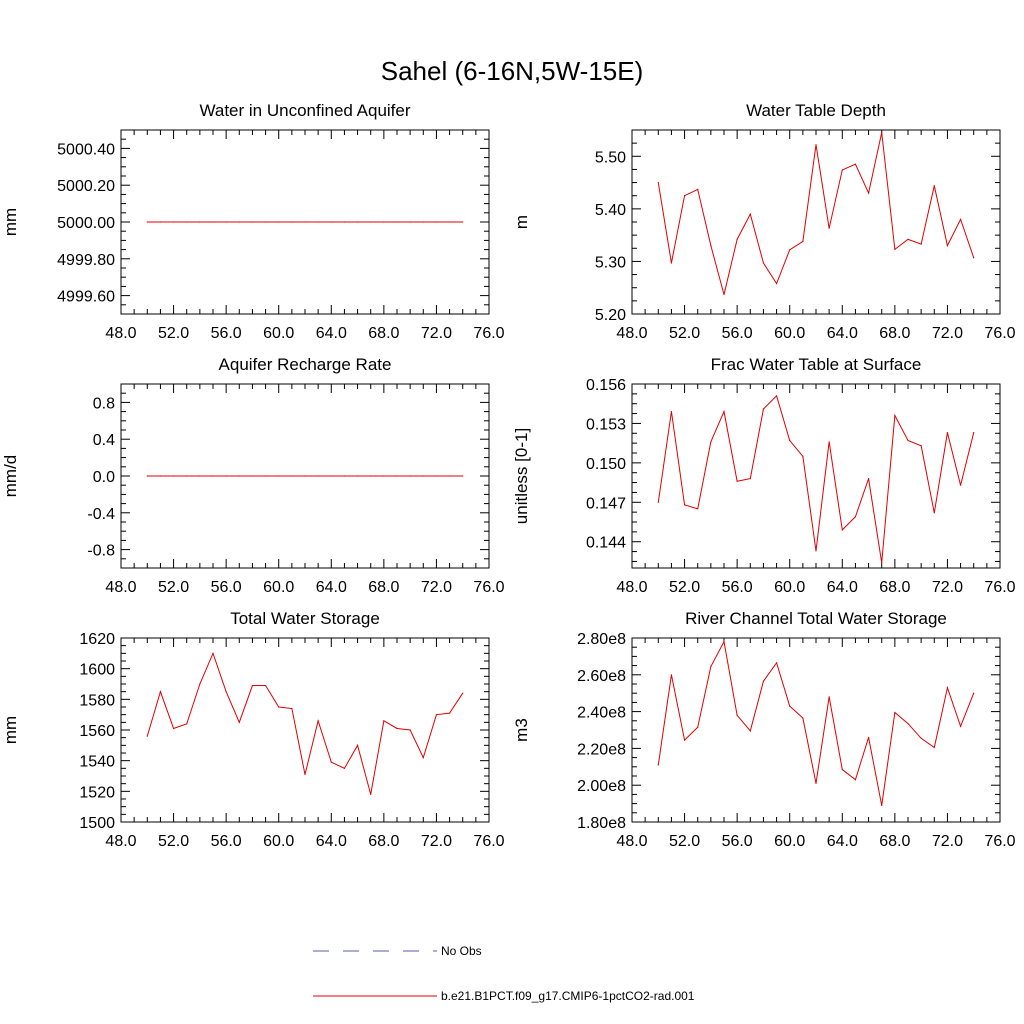 The image size is (1024, 1024). Describe the element at coordinates (97, 823) in the screenshot. I see `y-tick-label: 1500` at that location.